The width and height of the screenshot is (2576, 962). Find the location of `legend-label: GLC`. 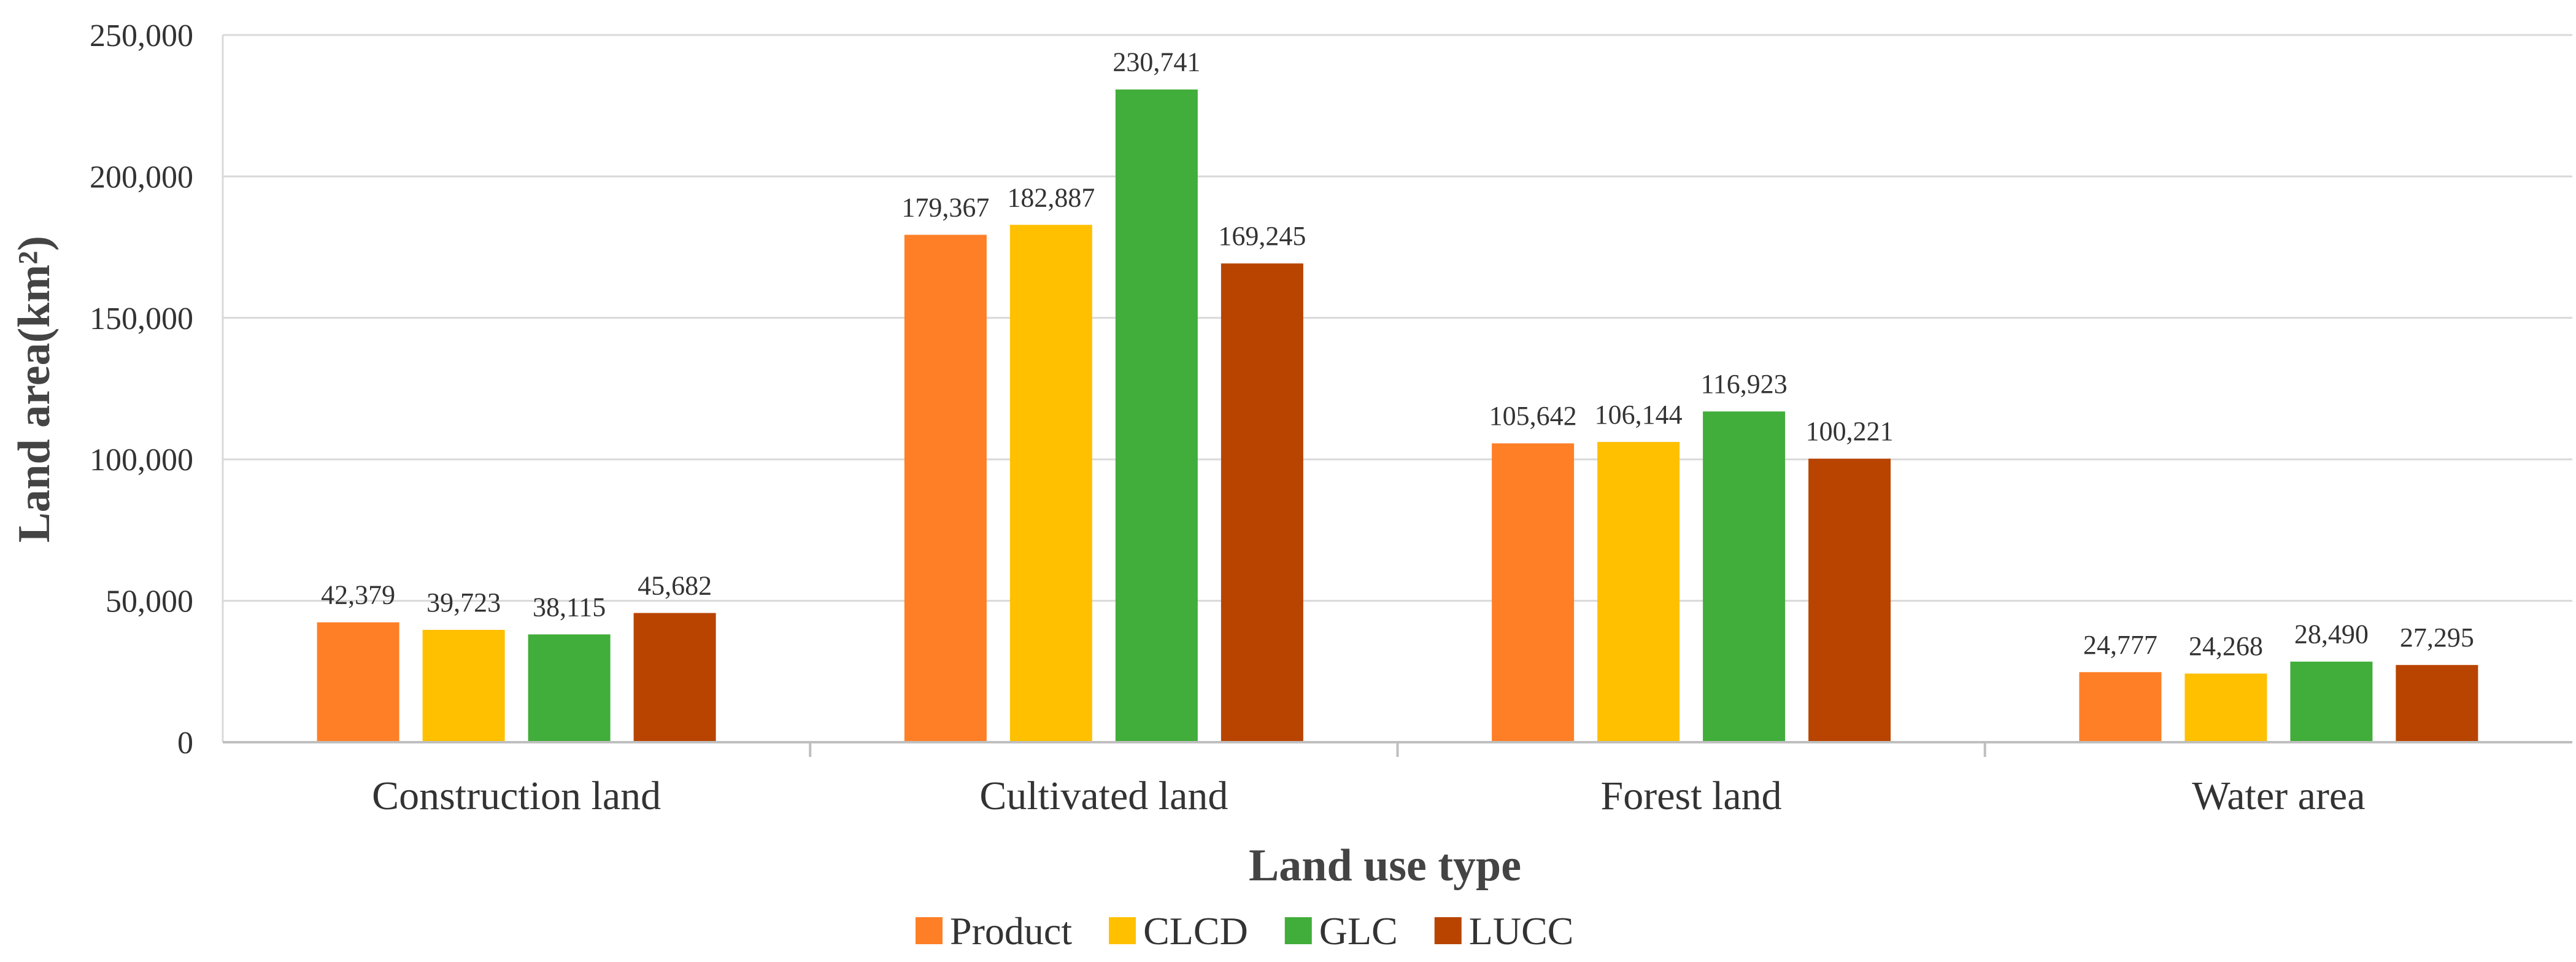

legend-label: GLC is located at coordinates (1358, 931).